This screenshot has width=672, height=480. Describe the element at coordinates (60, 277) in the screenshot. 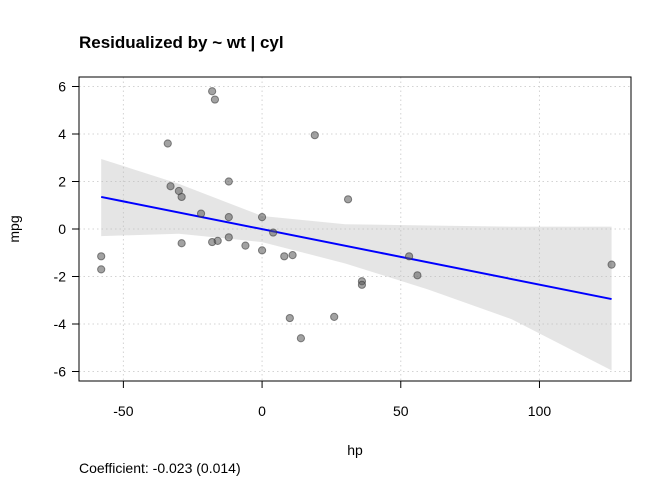

I see `y-tick-label: -2` at that location.